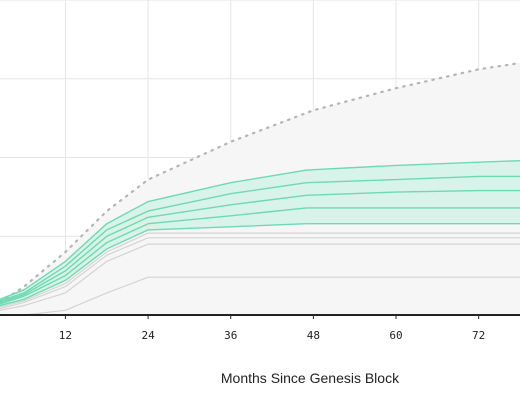 This screenshot has width=520, height=400. What do you see at coordinates (148, 335) in the screenshot?
I see `x-tick-label: 24` at bounding box center [148, 335].